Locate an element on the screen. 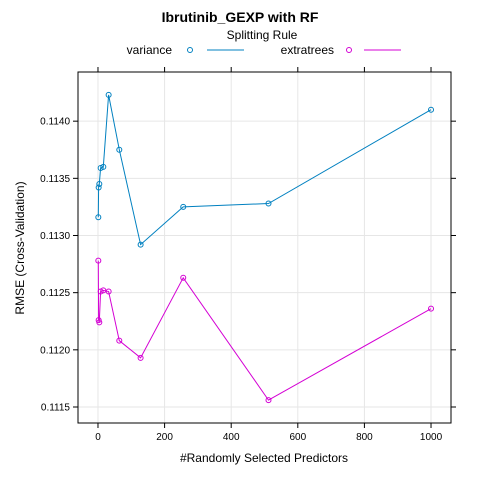 This screenshot has width=480, height=485. legend: variance extratrees is located at coordinates (264, 50).